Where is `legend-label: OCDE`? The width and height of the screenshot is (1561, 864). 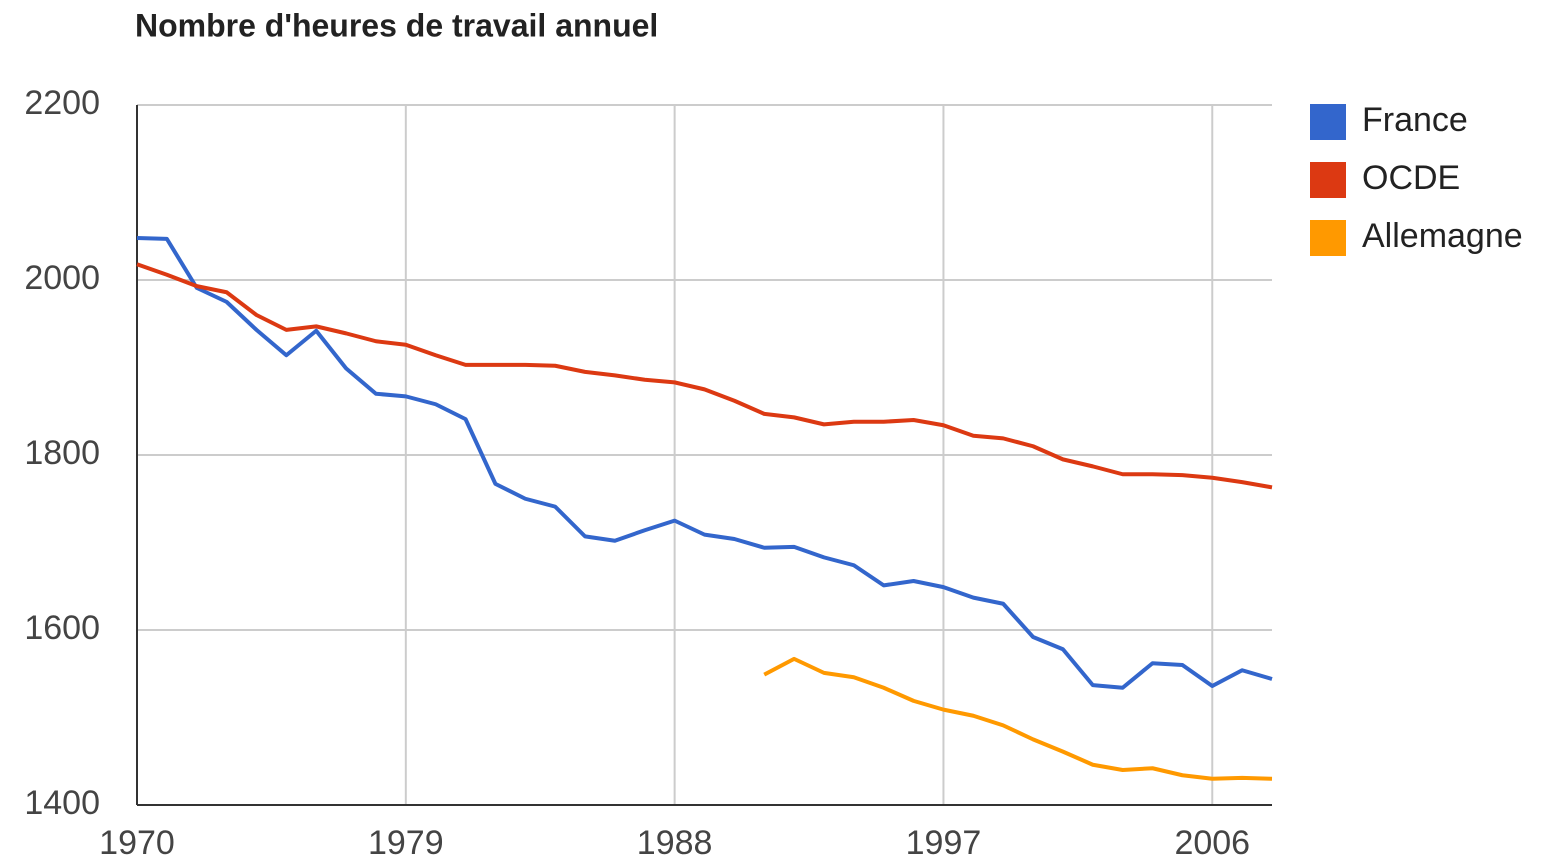
legend-label: OCDE is located at coordinates (1411, 178).